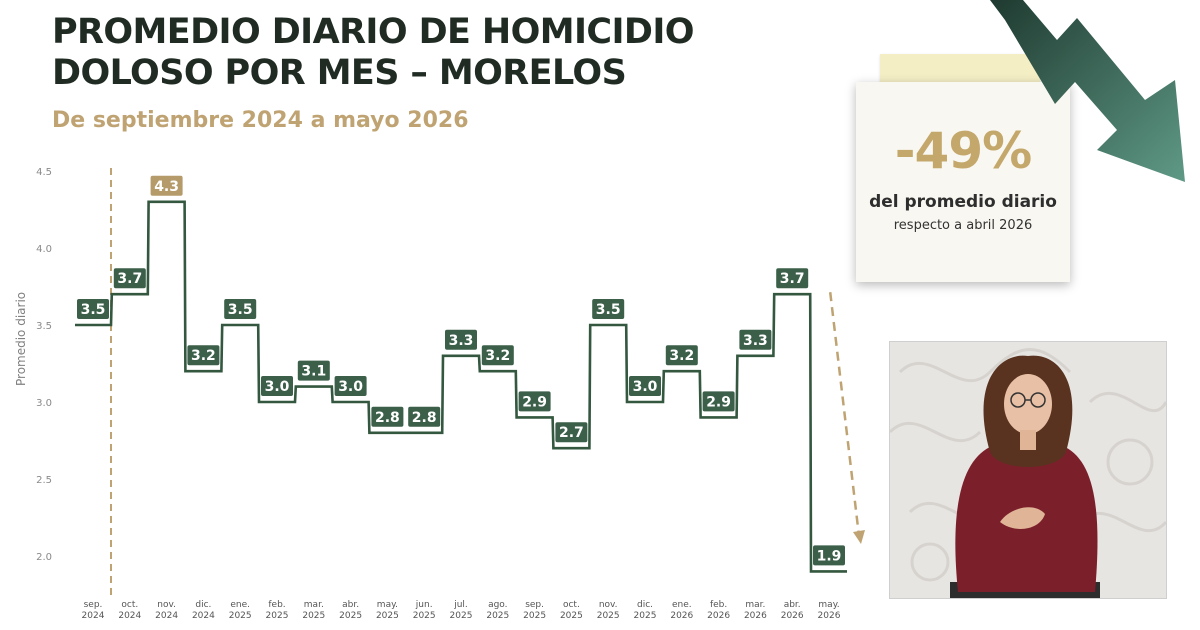 The width and height of the screenshot is (1200, 630). I want to click on data-label: 1.9, so click(829, 556).